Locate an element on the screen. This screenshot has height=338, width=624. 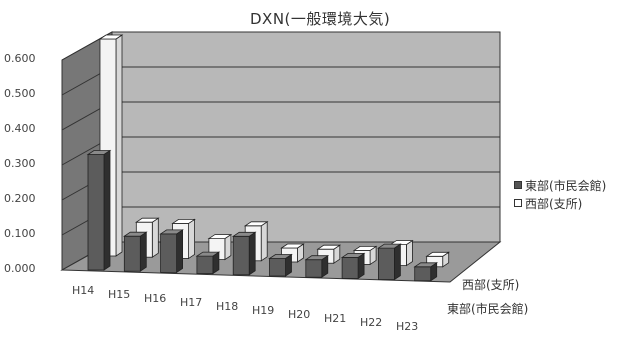
bar-east-H23 is located at coordinates (426, 272).